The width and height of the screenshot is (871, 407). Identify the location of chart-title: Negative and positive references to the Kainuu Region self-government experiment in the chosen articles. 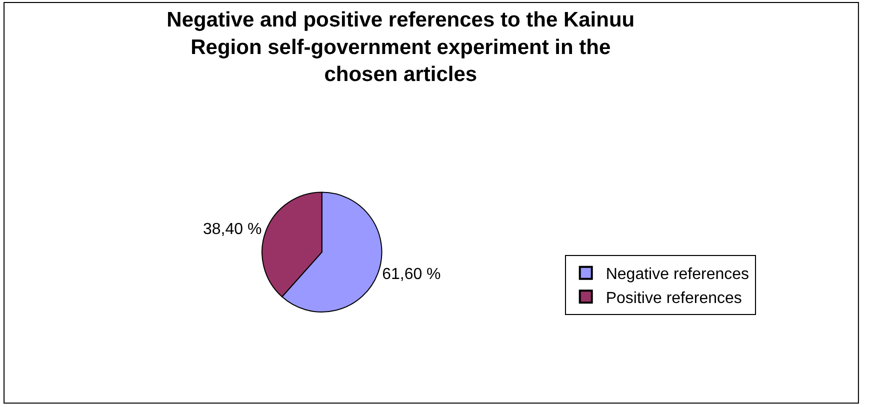
(400, 47).